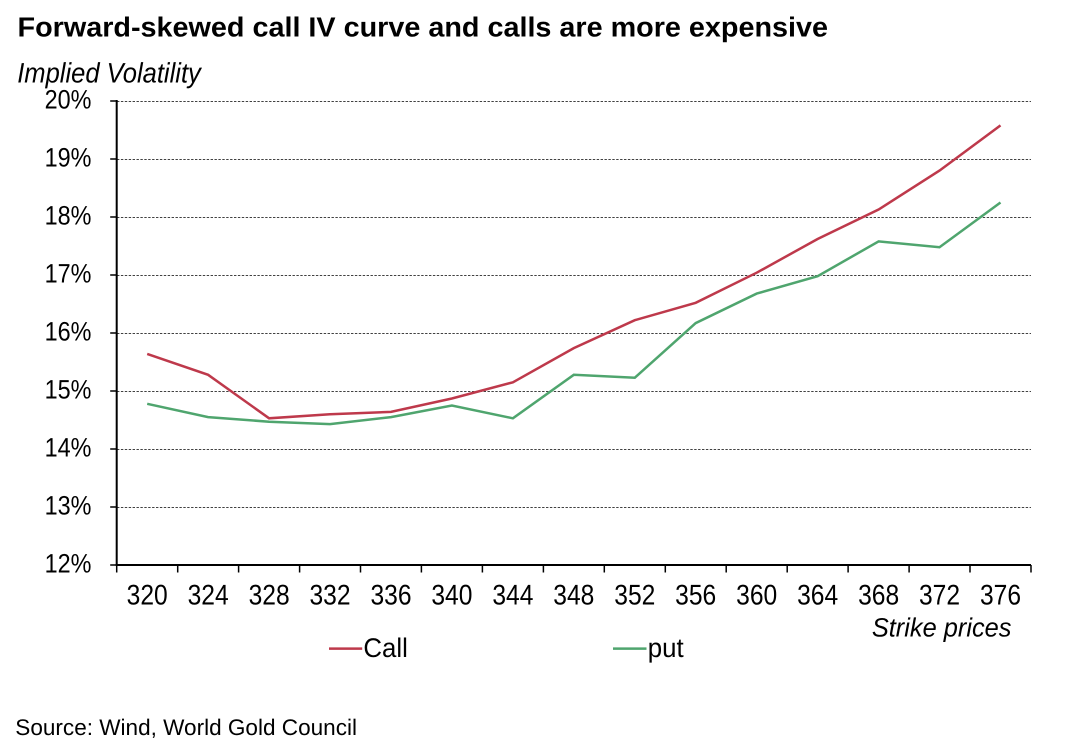 The height and width of the screenshot is (755, 1079). Describe the element at coordinates (68, 100) in the screenshot. I see `svg-text: 20%` at that location.